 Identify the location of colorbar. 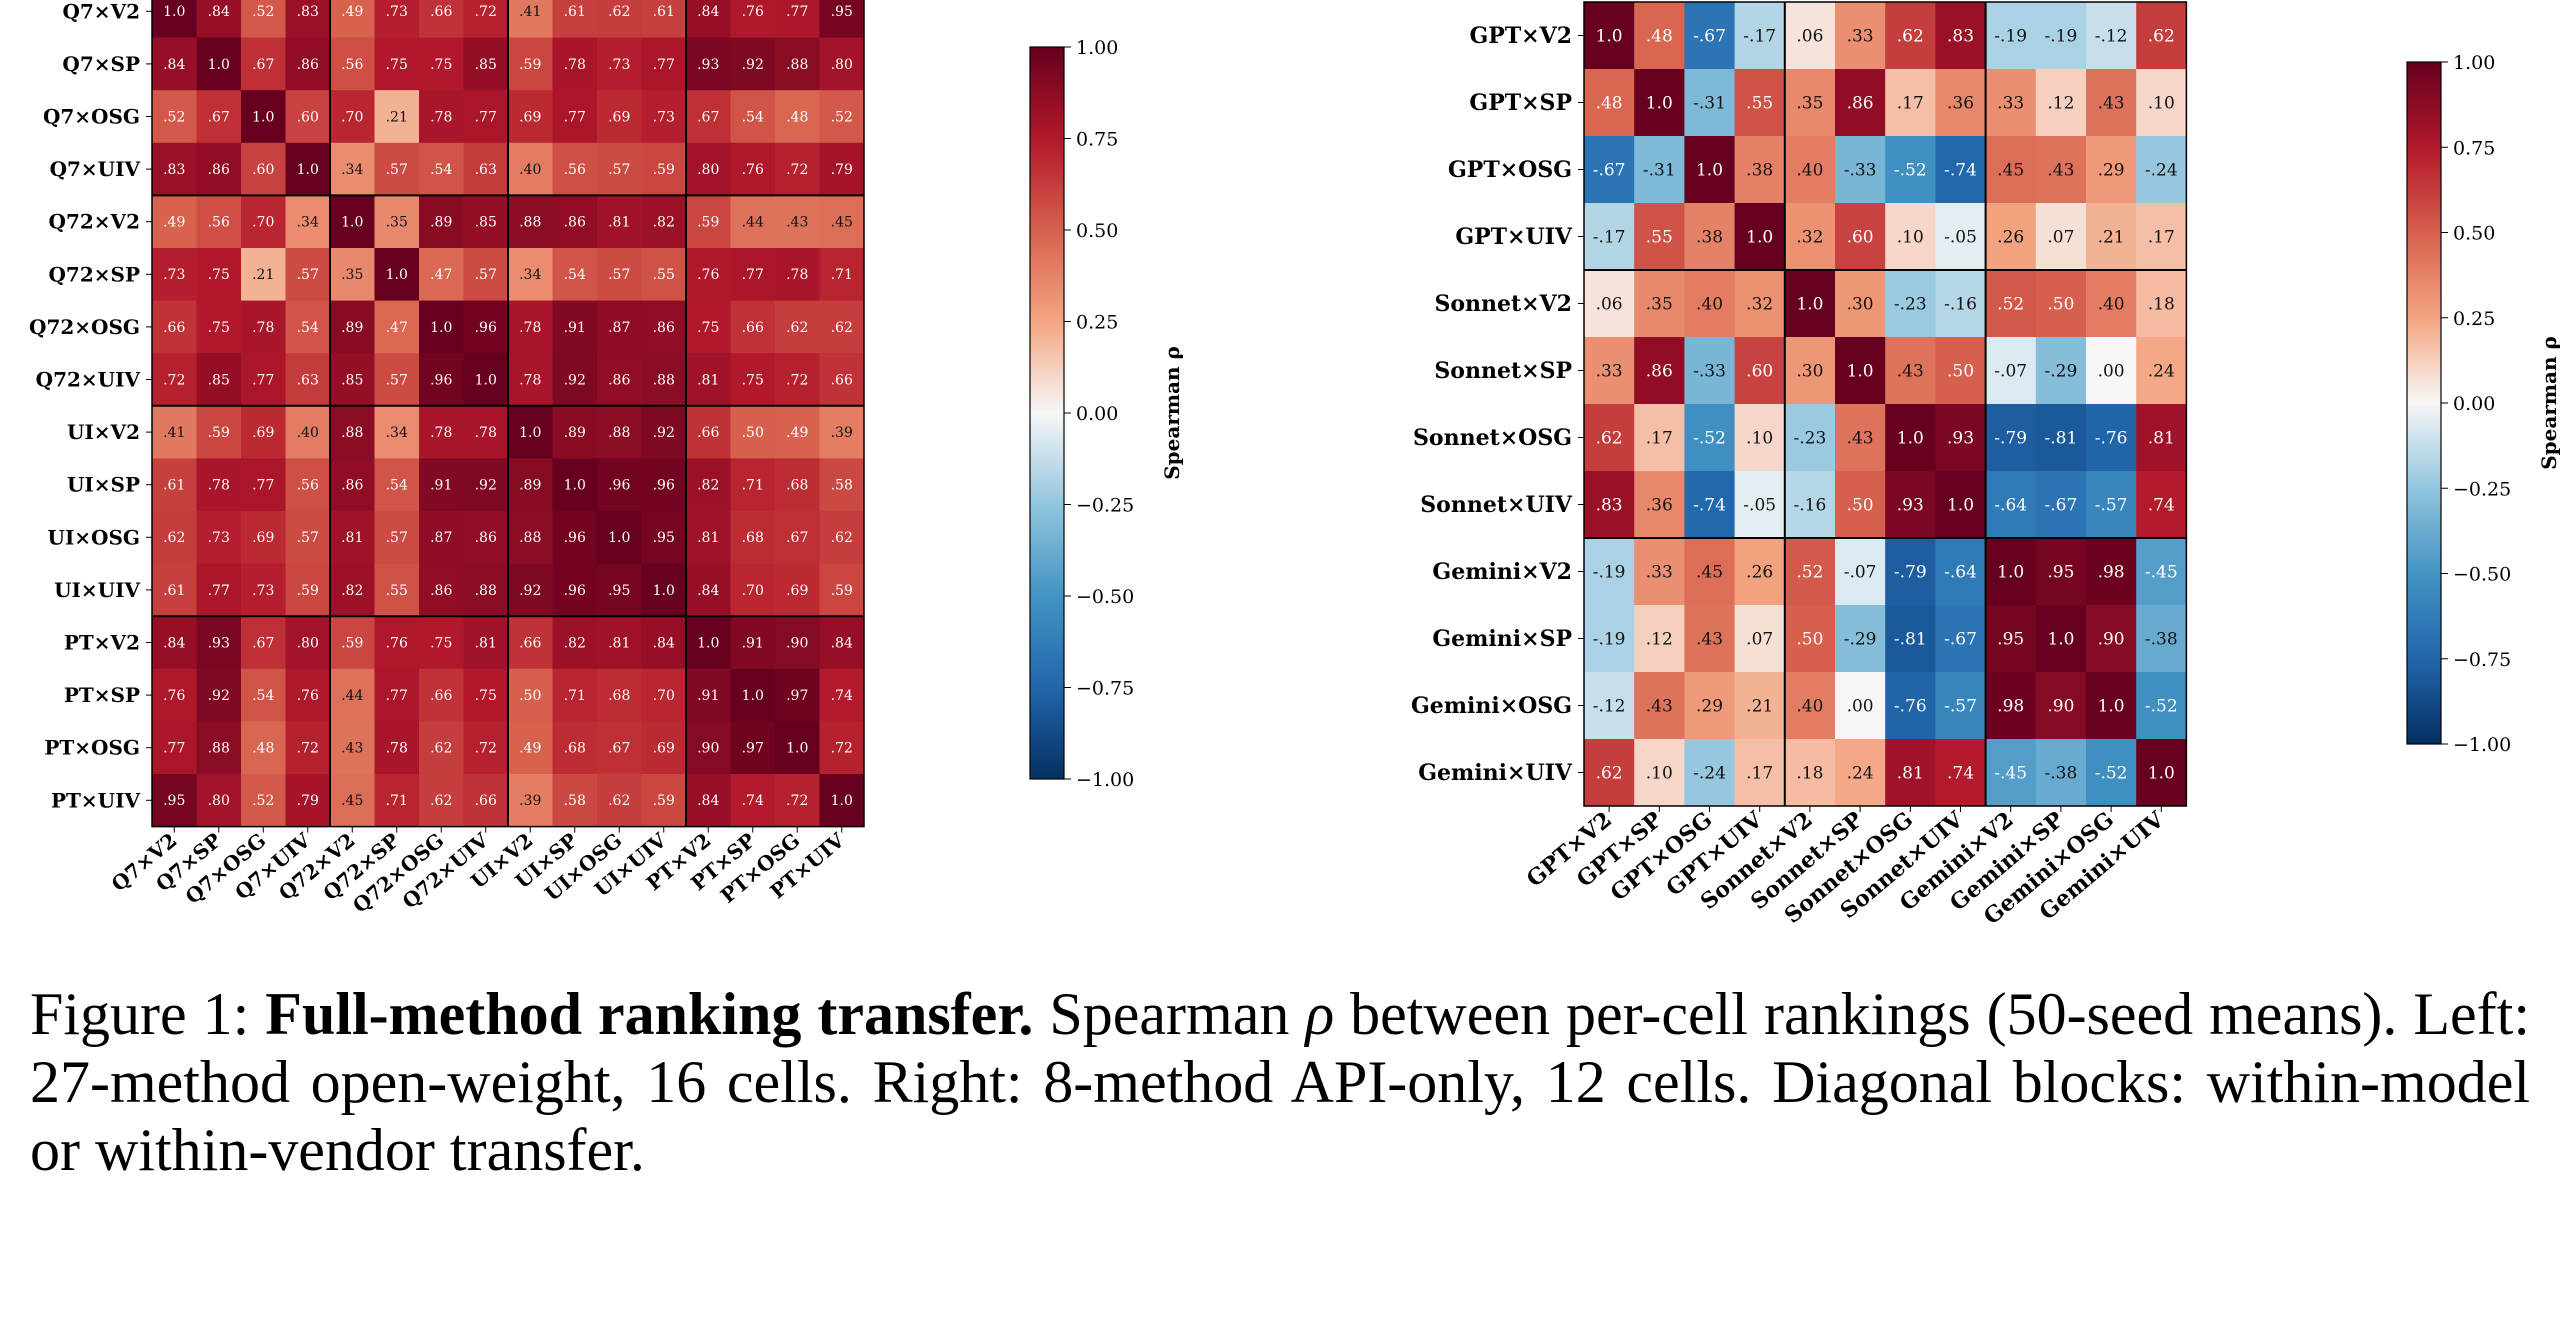
(2424, 403).